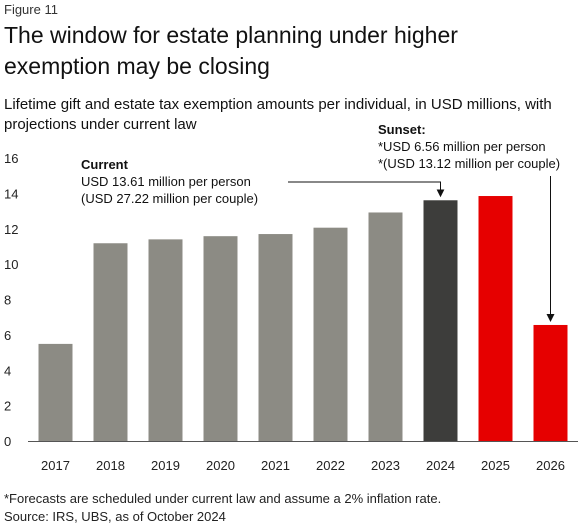  I want to click on bar-2025, so click(495, 318).